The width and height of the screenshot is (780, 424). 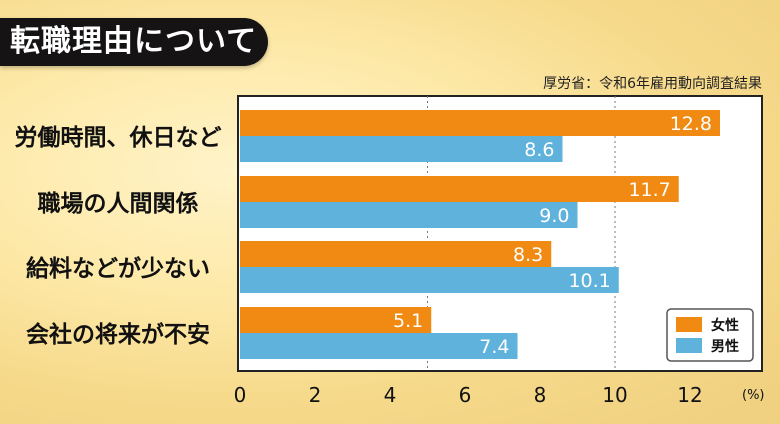 I want to click on chart-title: 転職理由について, so click(x=134, y=41).